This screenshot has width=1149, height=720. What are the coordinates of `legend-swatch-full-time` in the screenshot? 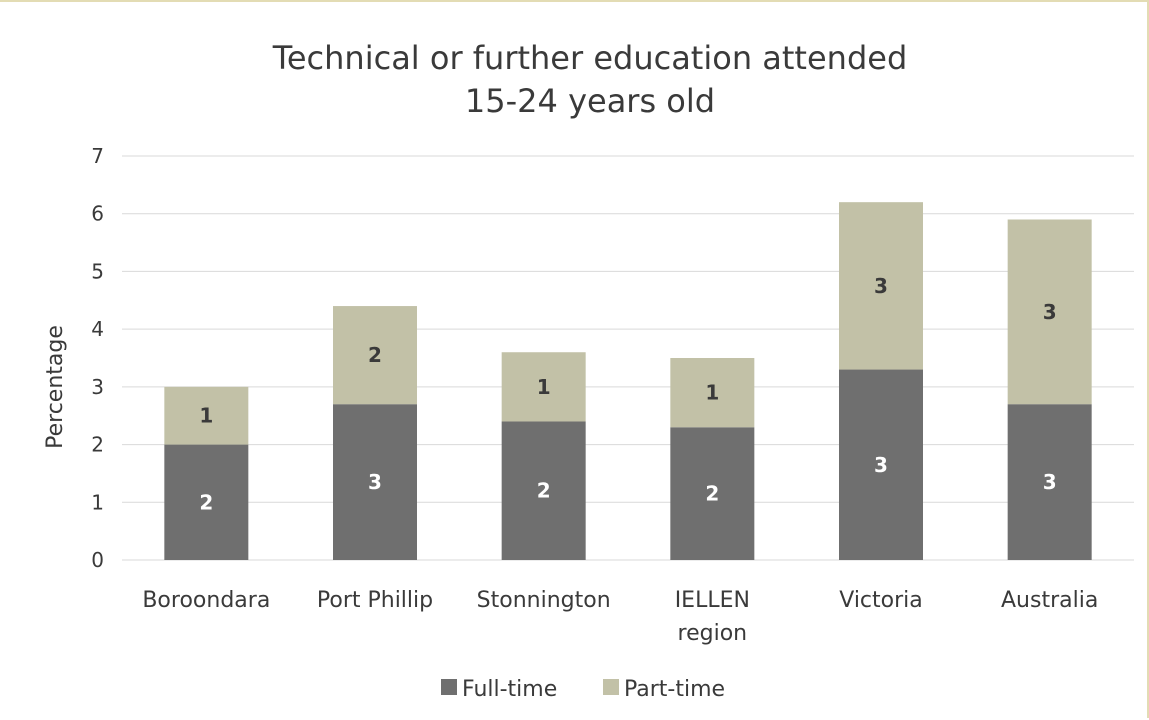 It's located at (449, 687).